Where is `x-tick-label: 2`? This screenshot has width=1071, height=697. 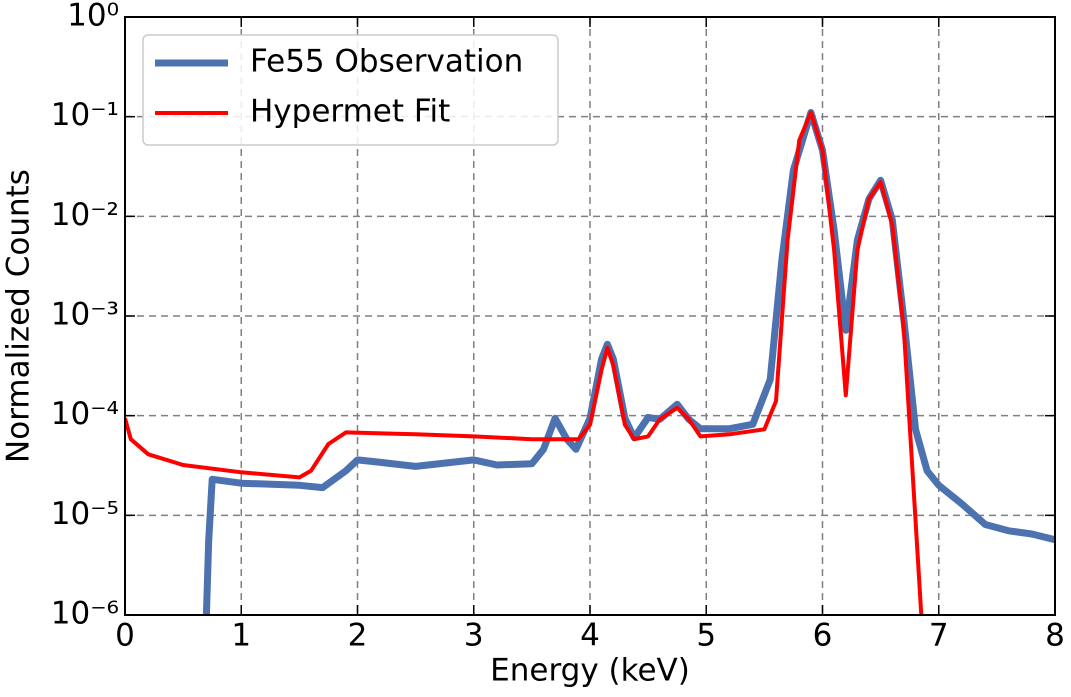
x-tick-label: 2 is located at coordinates (358, 636).